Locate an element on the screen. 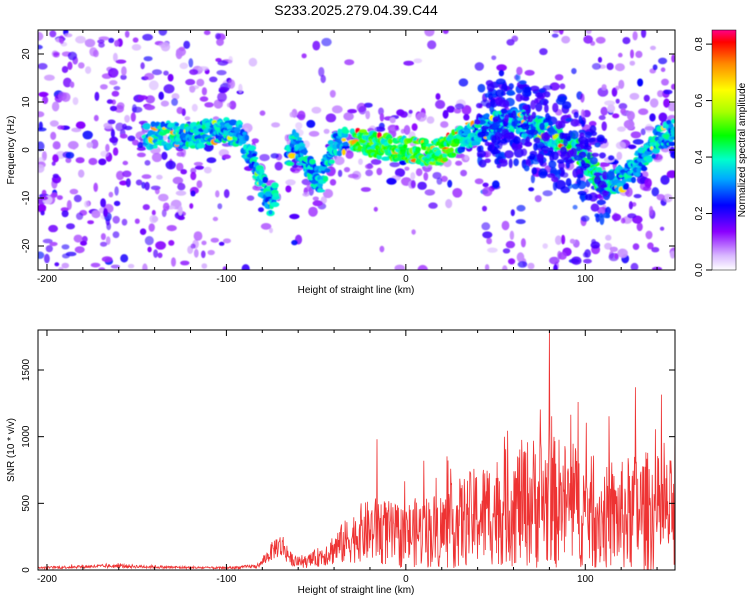 Image resolution: width=750 pixels, height=600 pixels. y-tick-label: 1500 is located at coordinates (26, 369).